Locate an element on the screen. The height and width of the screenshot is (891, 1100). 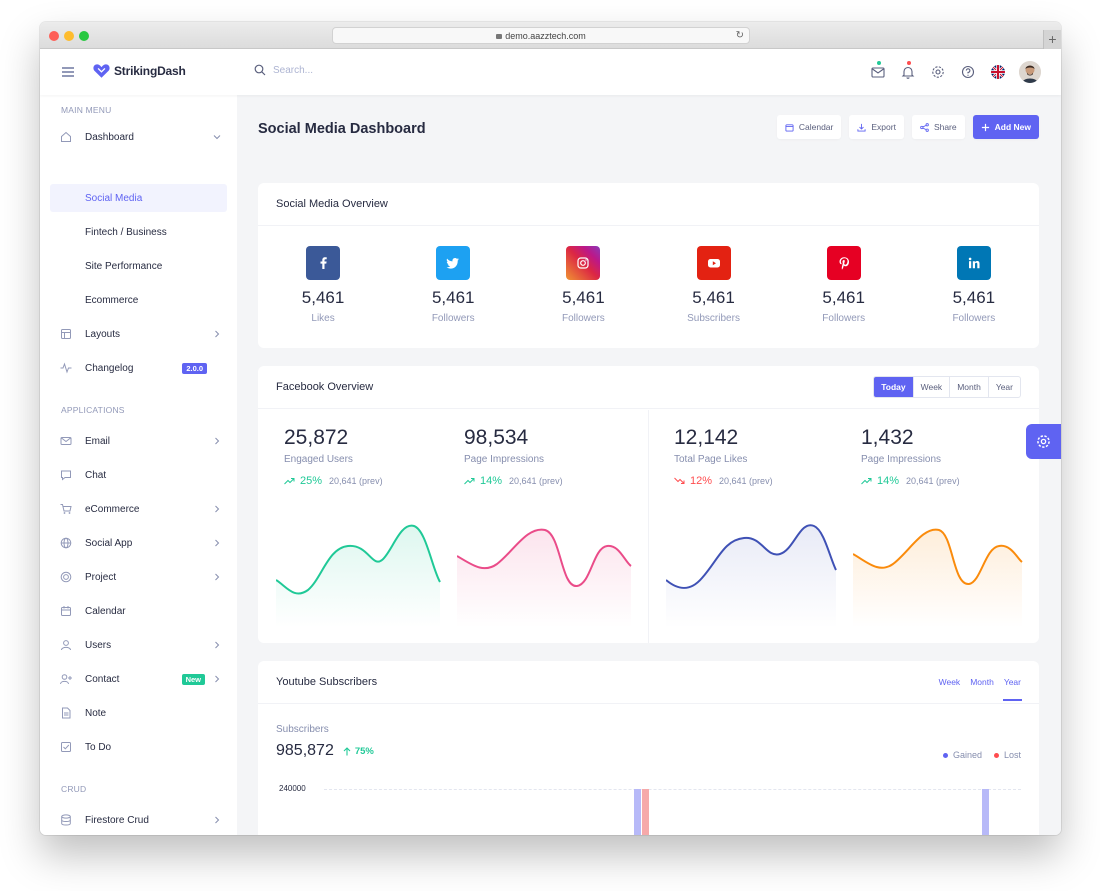
sidebar-label: Project is located at coordinates (101, 577).